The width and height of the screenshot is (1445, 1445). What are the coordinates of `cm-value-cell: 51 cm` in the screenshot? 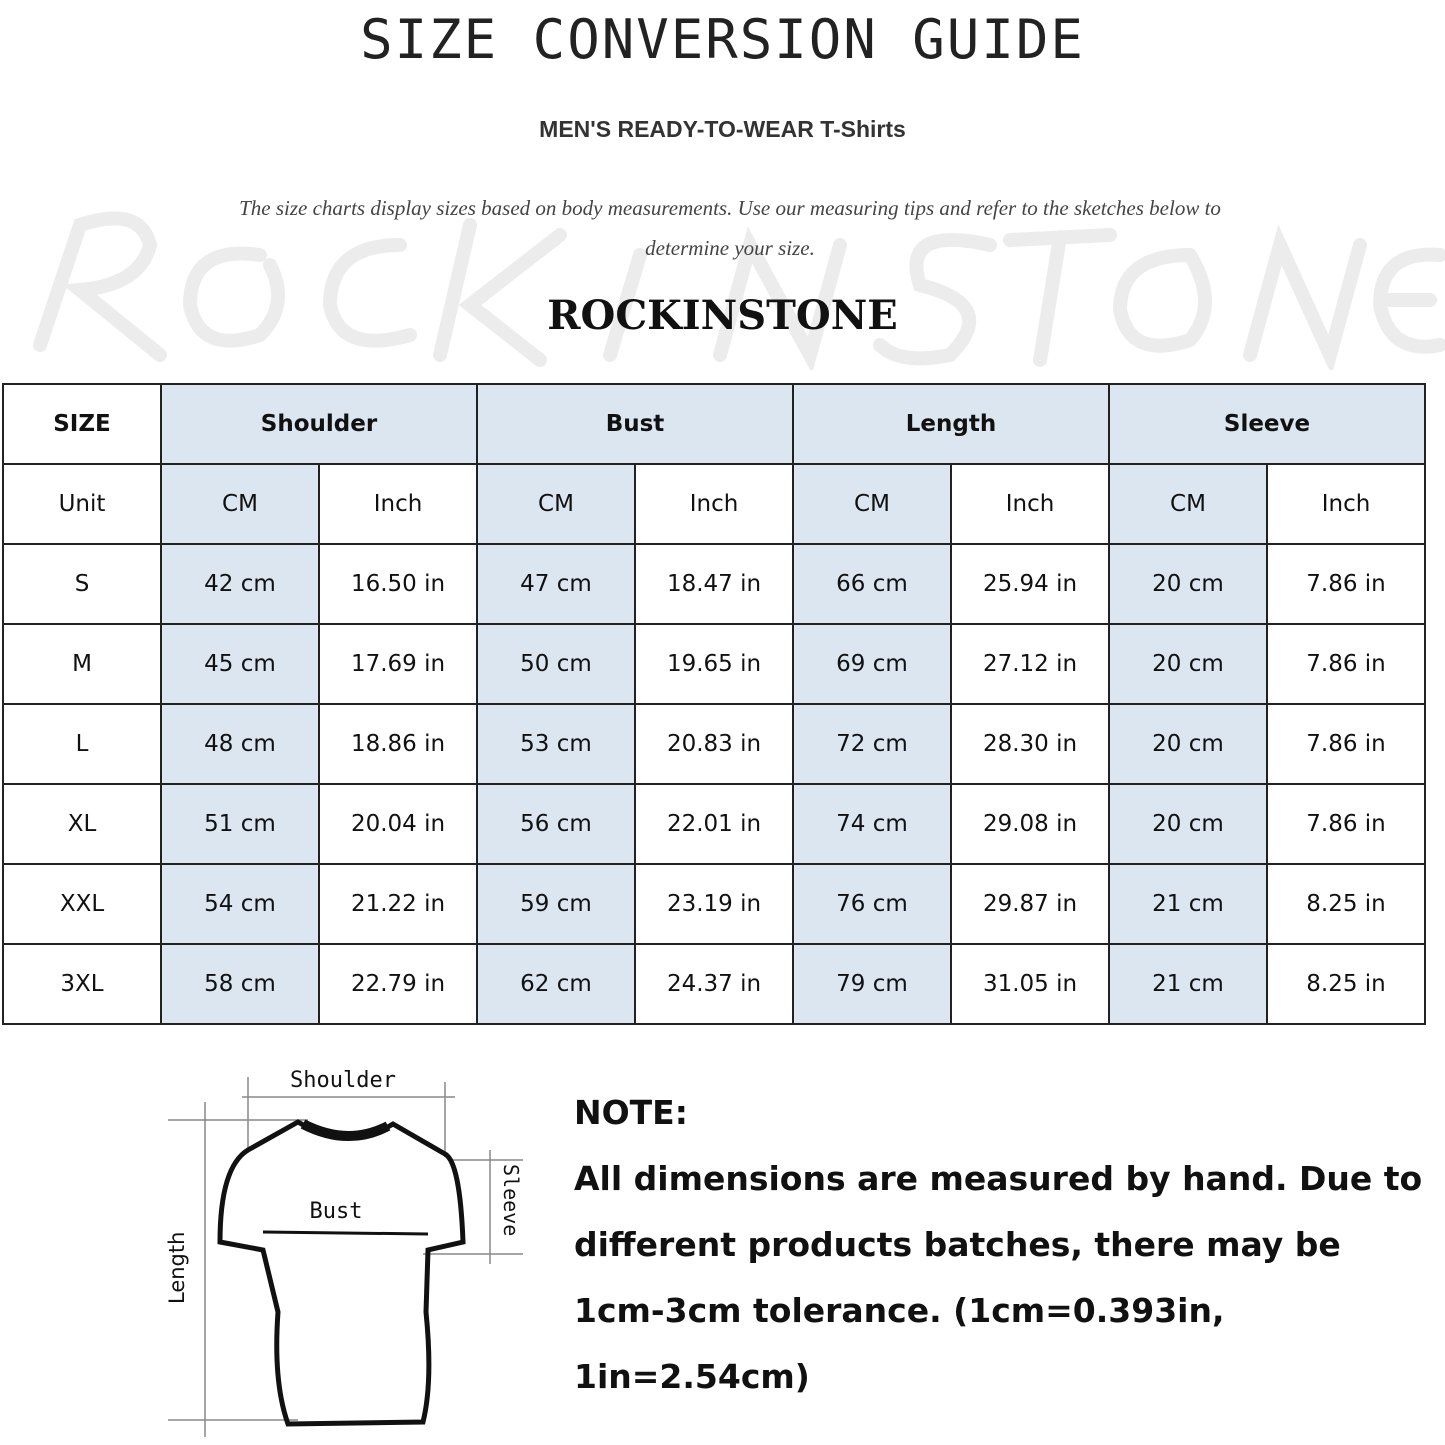 It's located at (240, 824).